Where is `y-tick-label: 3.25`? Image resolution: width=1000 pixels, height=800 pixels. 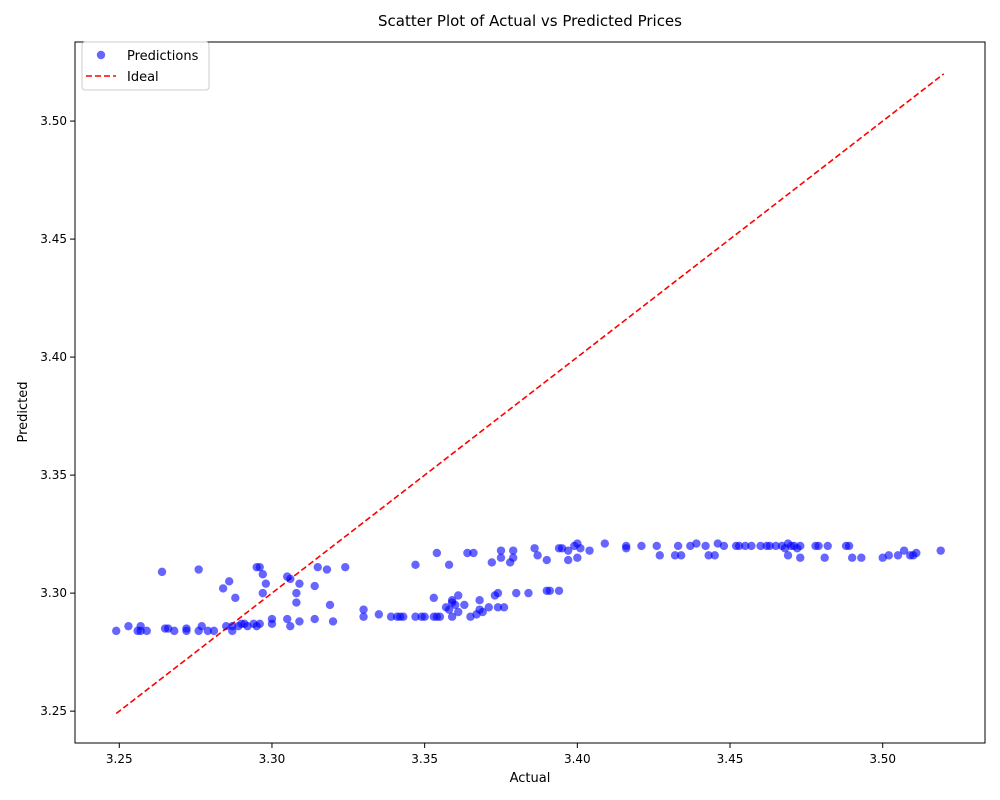
y-tick-label: 3.25 is located at coordinates (53, 711).